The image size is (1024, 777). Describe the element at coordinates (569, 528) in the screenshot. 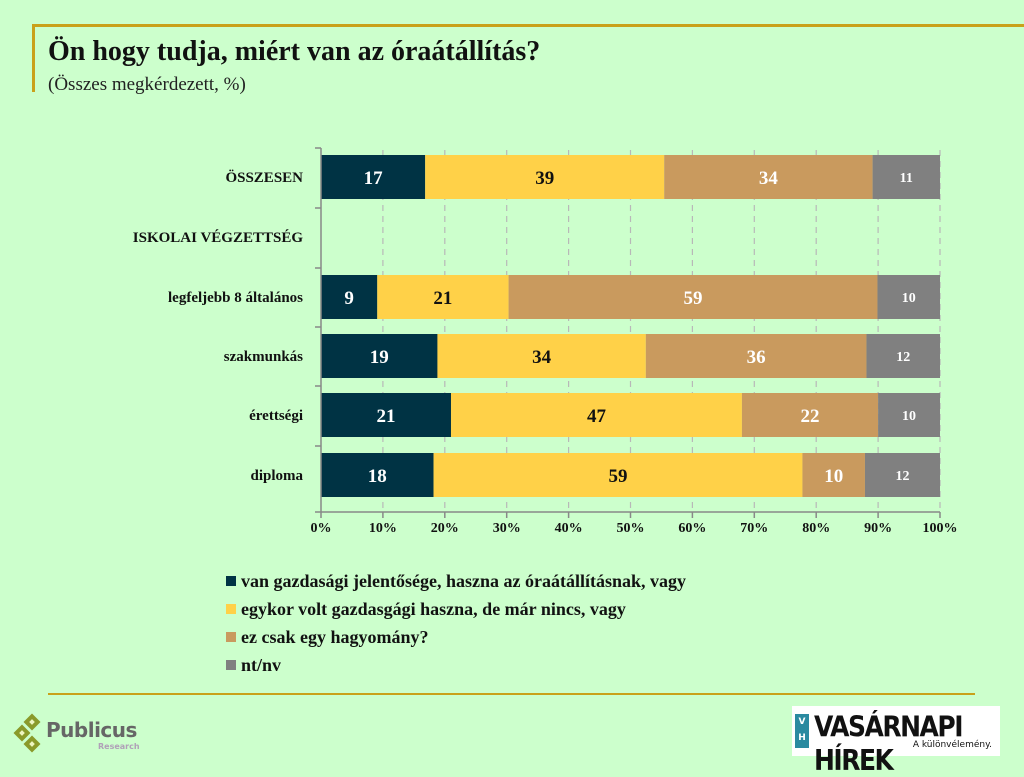

I see `x-tick-label: 40%` at that location.